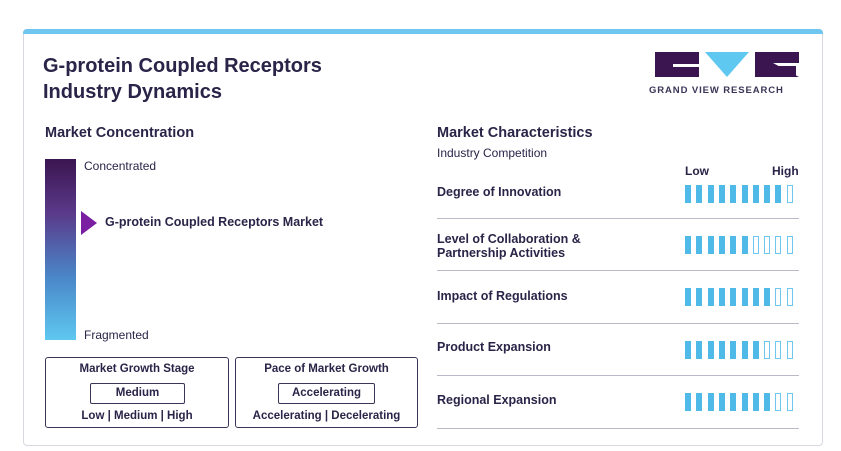 Image resolution: width=841 pixels, height=451 pixels. I want to click on industry-competition-subheading: Industry Competition, so click(492, 153).